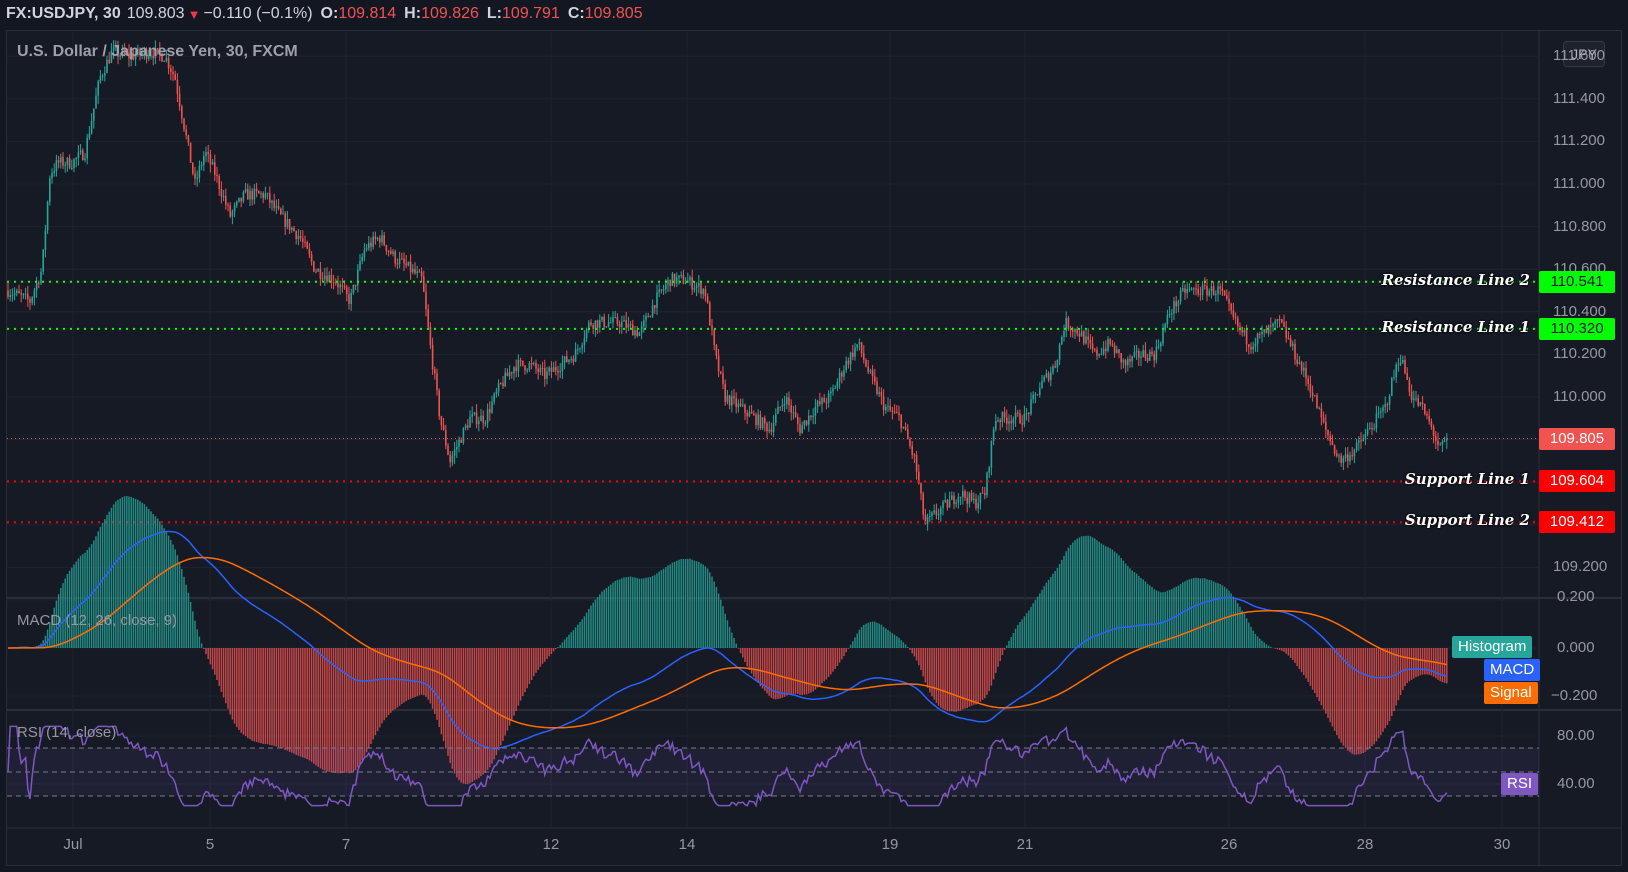 The image size is (1628, 872). I want to click on macd-tag: MACD, so click(1512, 670).